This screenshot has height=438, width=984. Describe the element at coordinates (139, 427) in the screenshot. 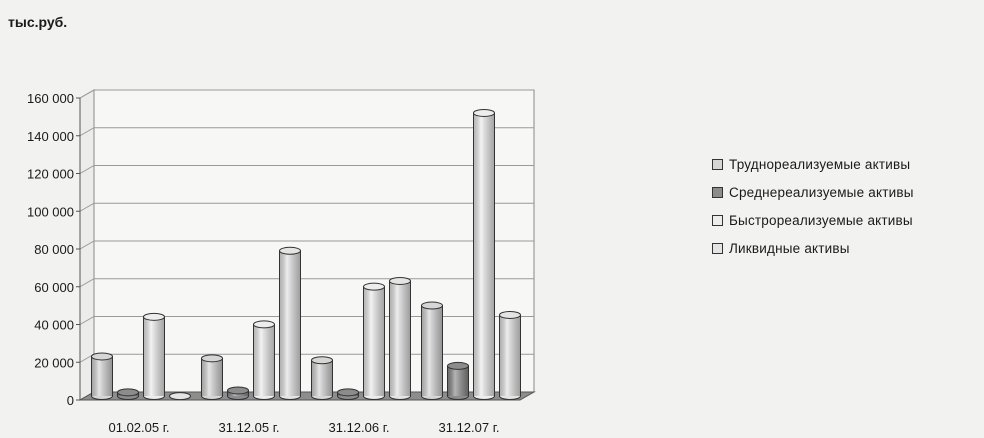

I see `x-axis-category-label: 01.02.05 г.` at that location.